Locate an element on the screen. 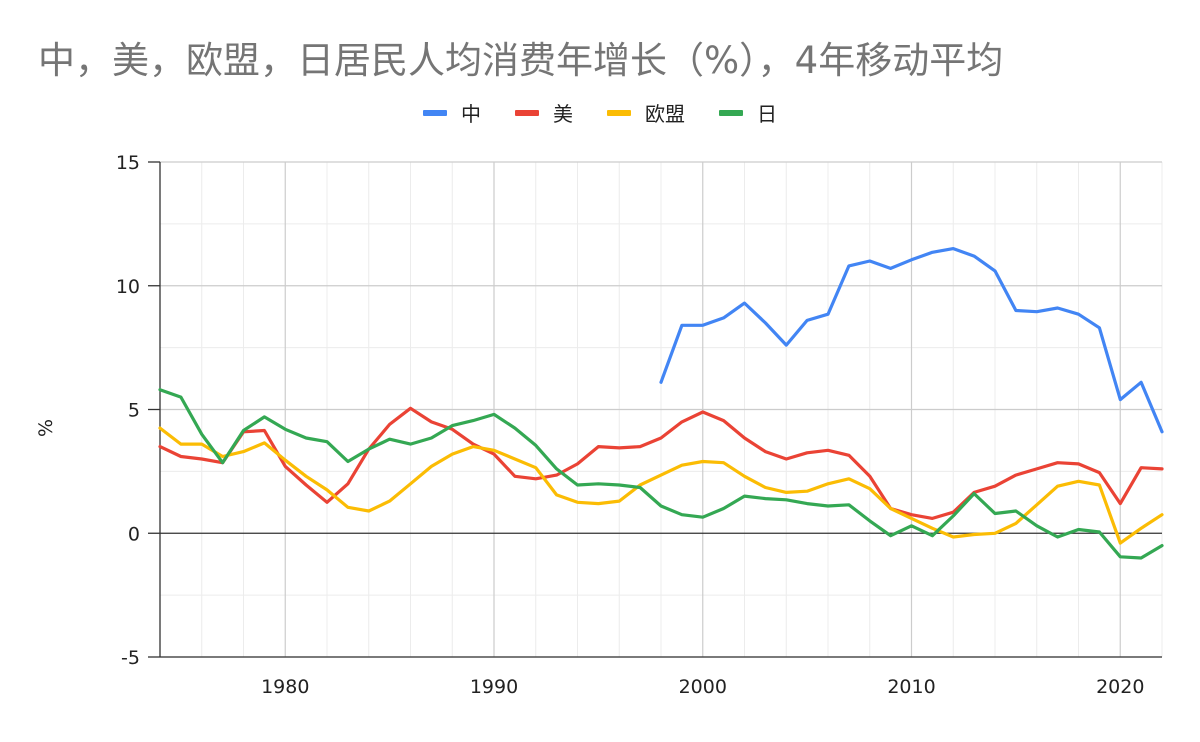  series-line-eu is located at coordinates (661, 485).